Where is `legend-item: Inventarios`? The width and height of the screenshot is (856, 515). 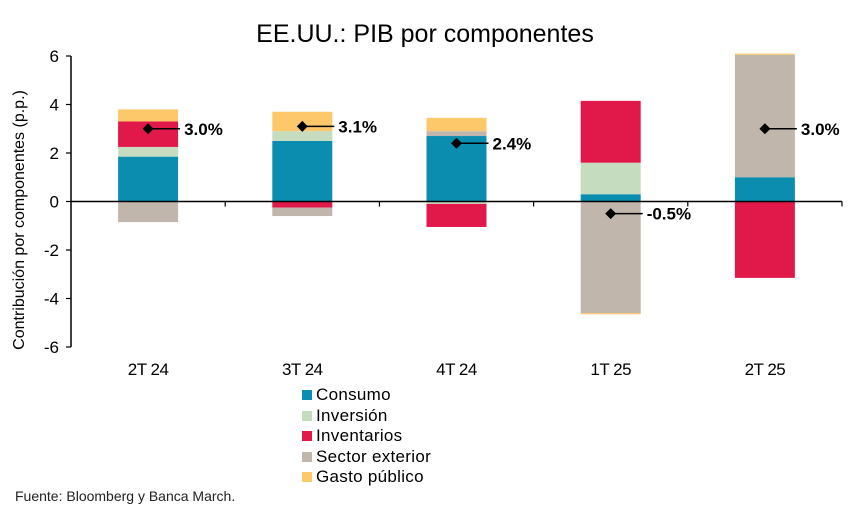 legend-item: Inventarios is located at coordinates (366, 436).